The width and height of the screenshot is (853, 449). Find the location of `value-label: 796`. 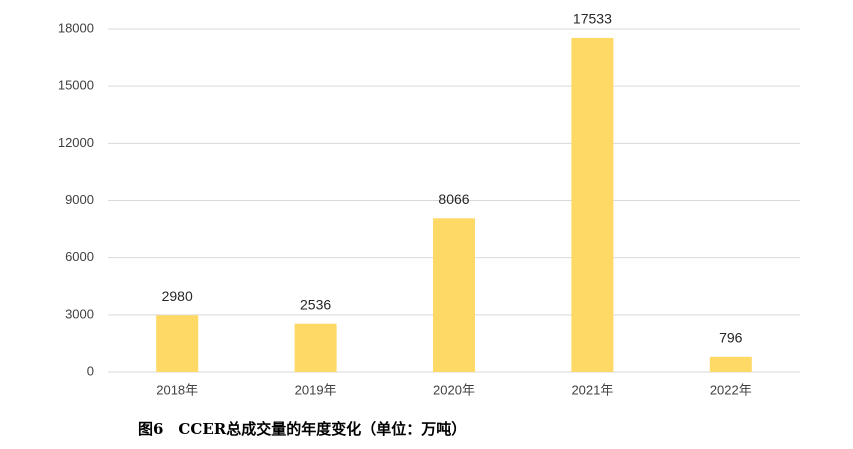

value-label: 796 is located at coordinates (731, 338).